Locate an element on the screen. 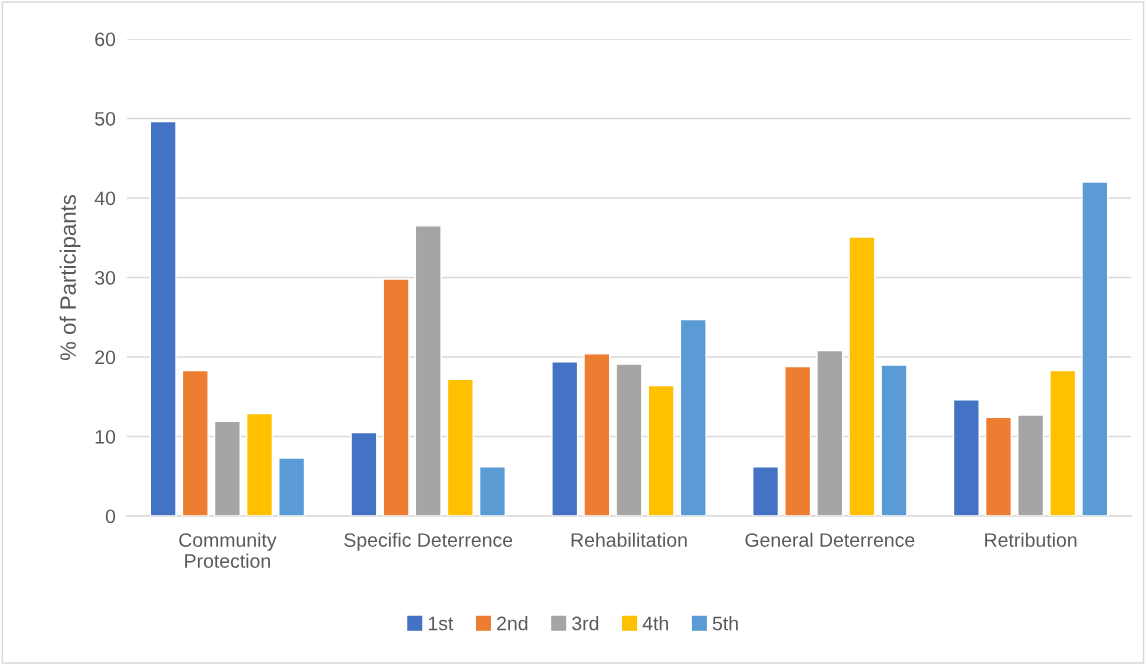 The width and height of the screenshot is (1147, 665). x-tick-label: Retribution is located at coordinates (1031, 539).